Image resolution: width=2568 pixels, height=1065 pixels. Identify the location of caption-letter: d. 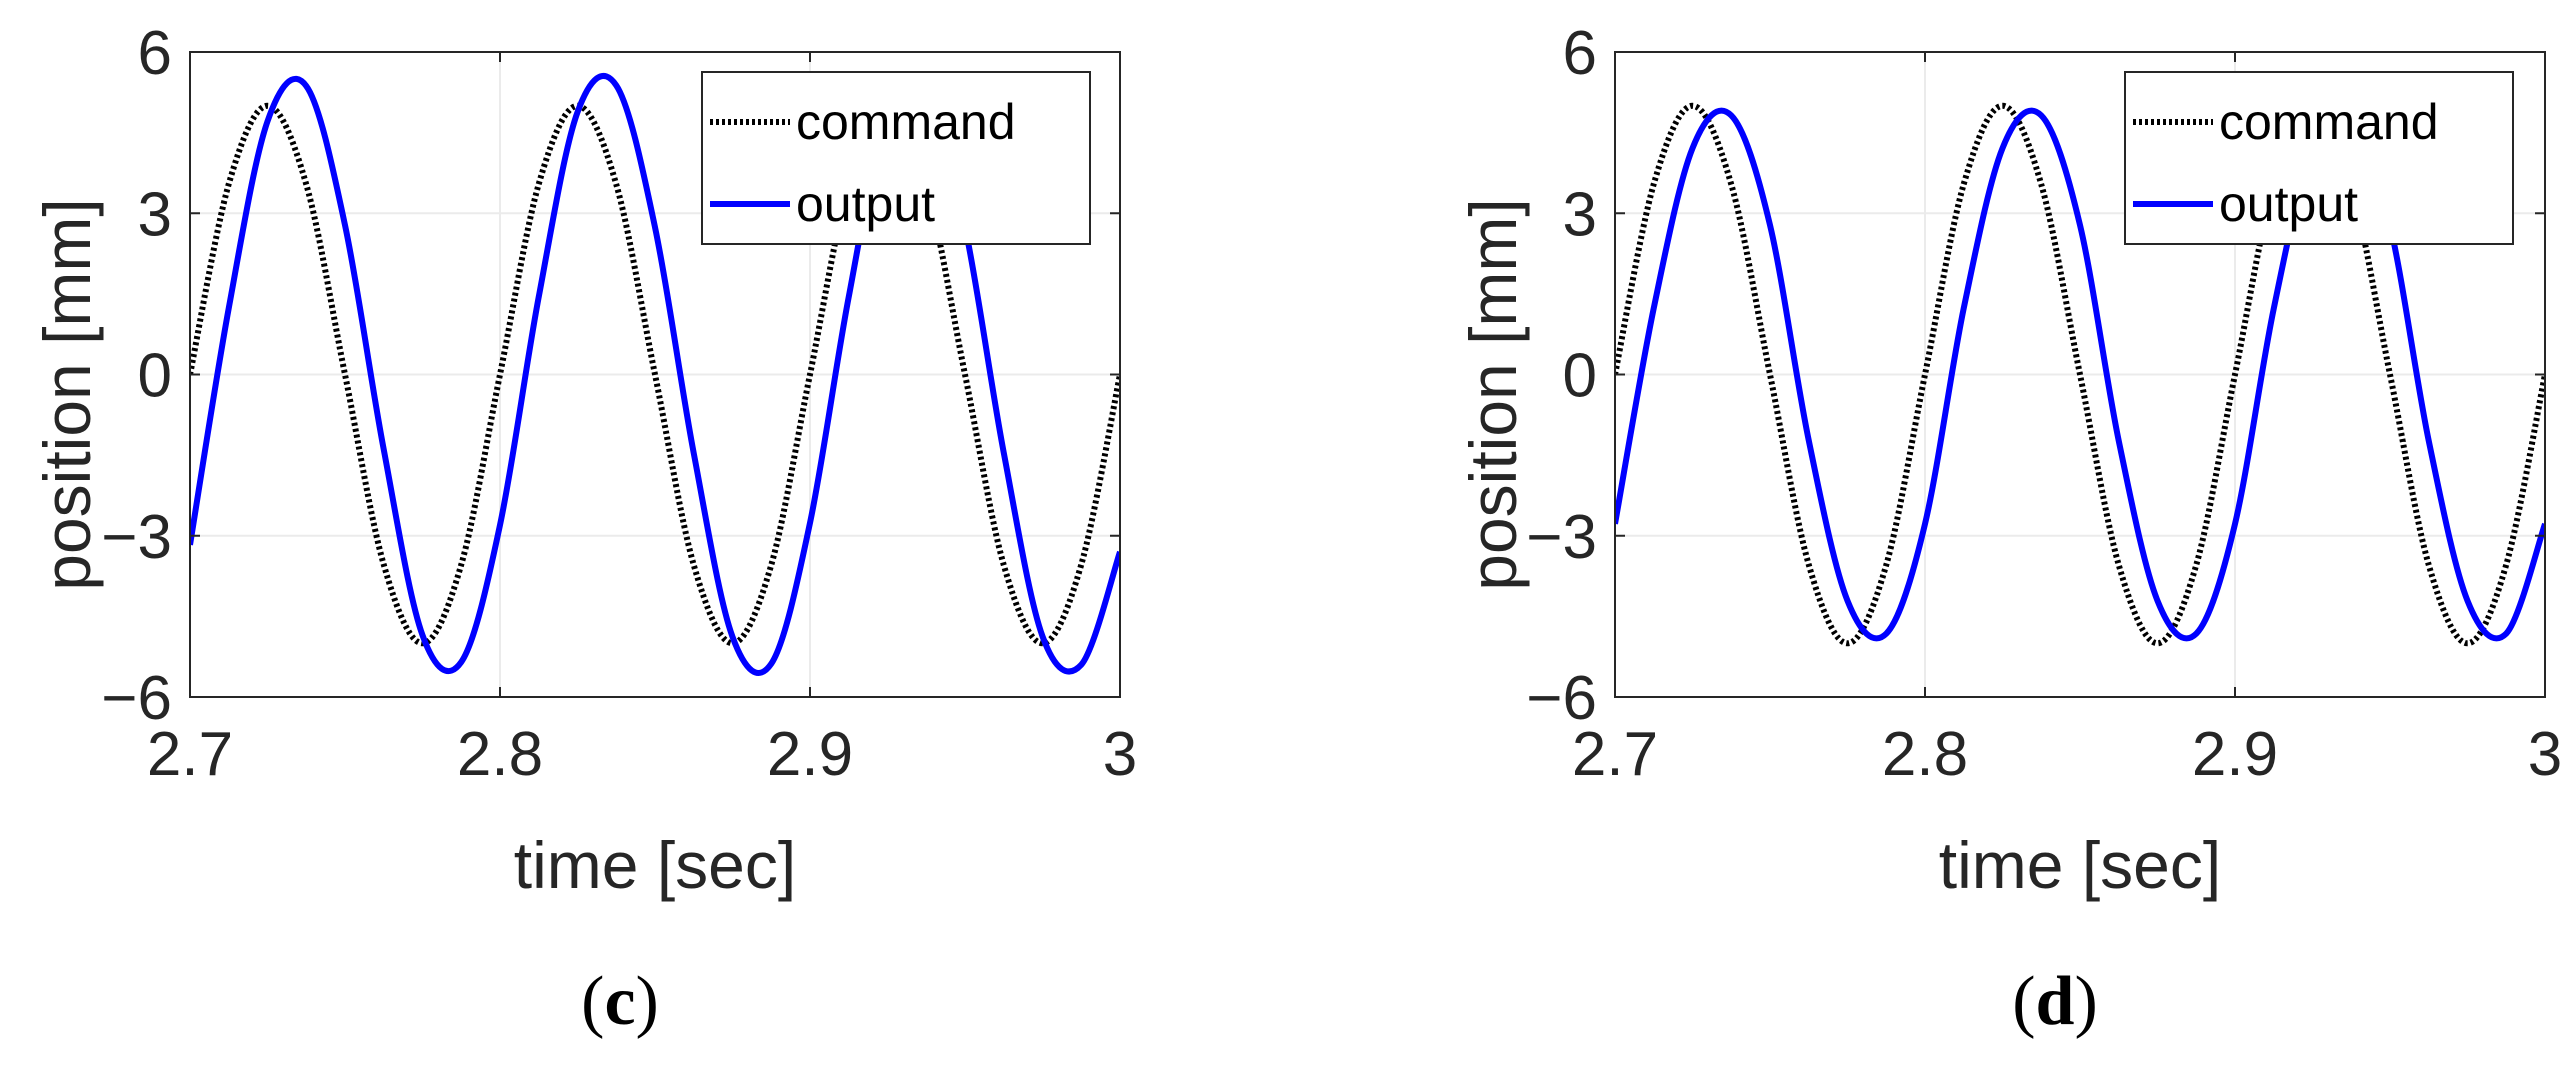
(2055, 1001).